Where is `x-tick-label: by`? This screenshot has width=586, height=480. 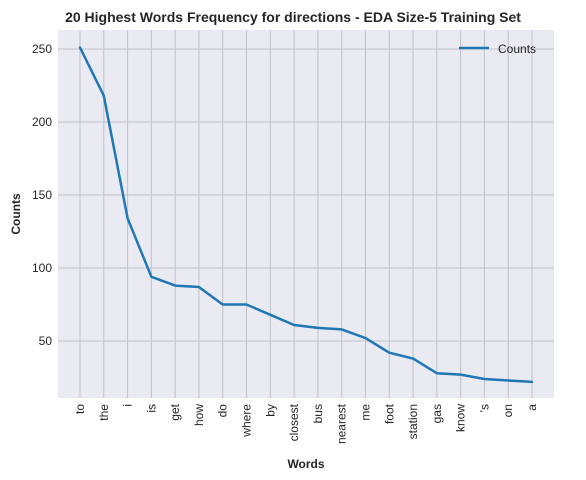
x-tick-label: by is located at coordinates (270, 410).